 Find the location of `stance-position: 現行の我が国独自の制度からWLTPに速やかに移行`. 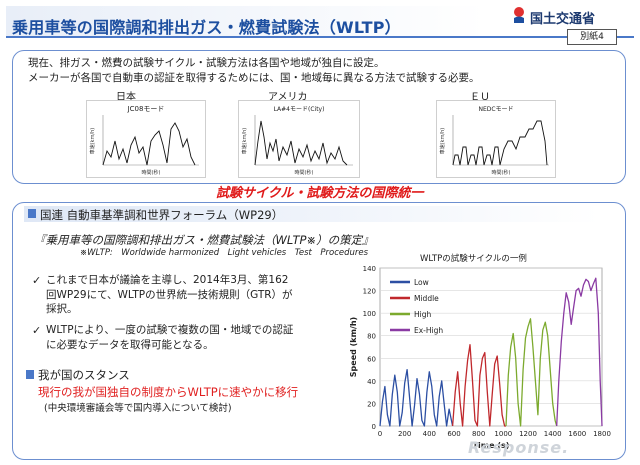

stance-position: 現行の我が国独自の制度からWLTPに速やかに移行 is located at coordinates (168, 392).